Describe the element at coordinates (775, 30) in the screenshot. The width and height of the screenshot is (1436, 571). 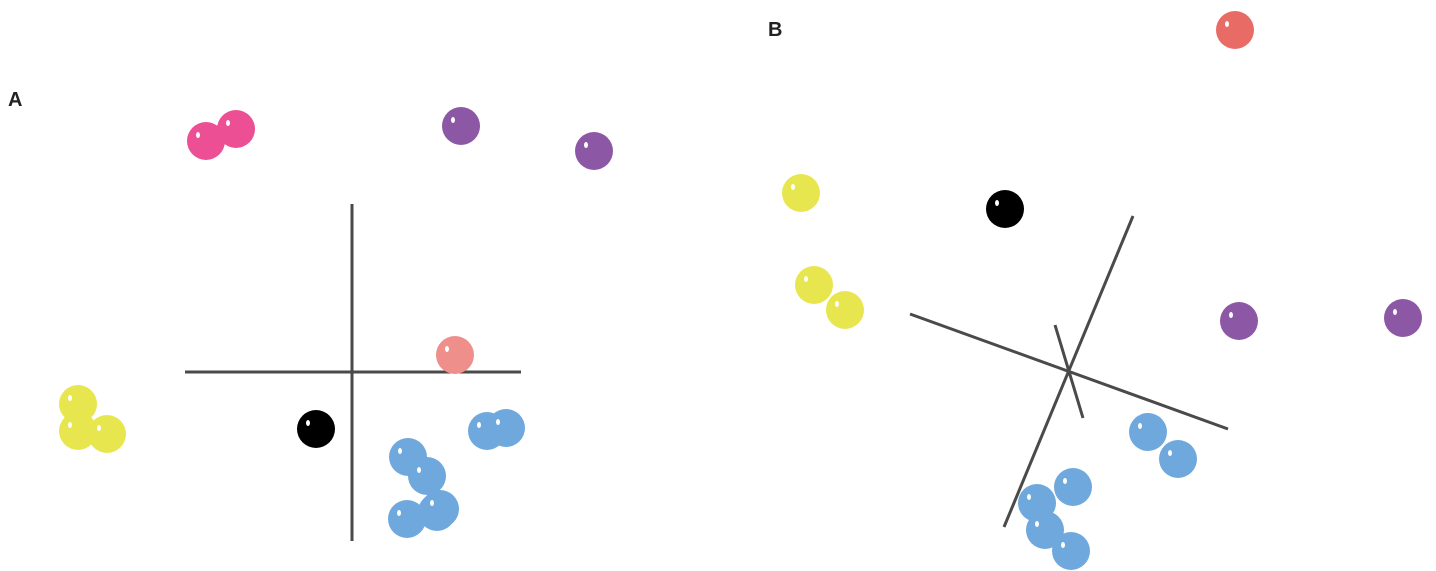
I see `panel-b-label: B` at that location.